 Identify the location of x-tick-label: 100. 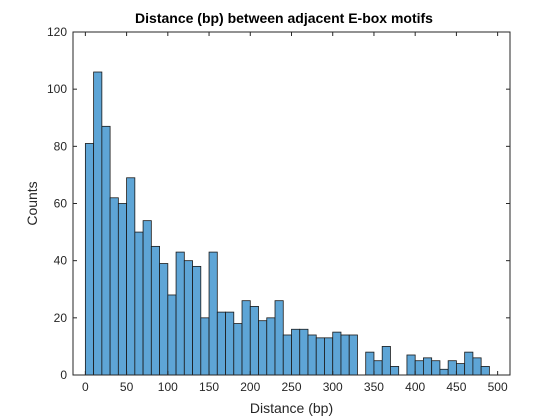
(168, 387).